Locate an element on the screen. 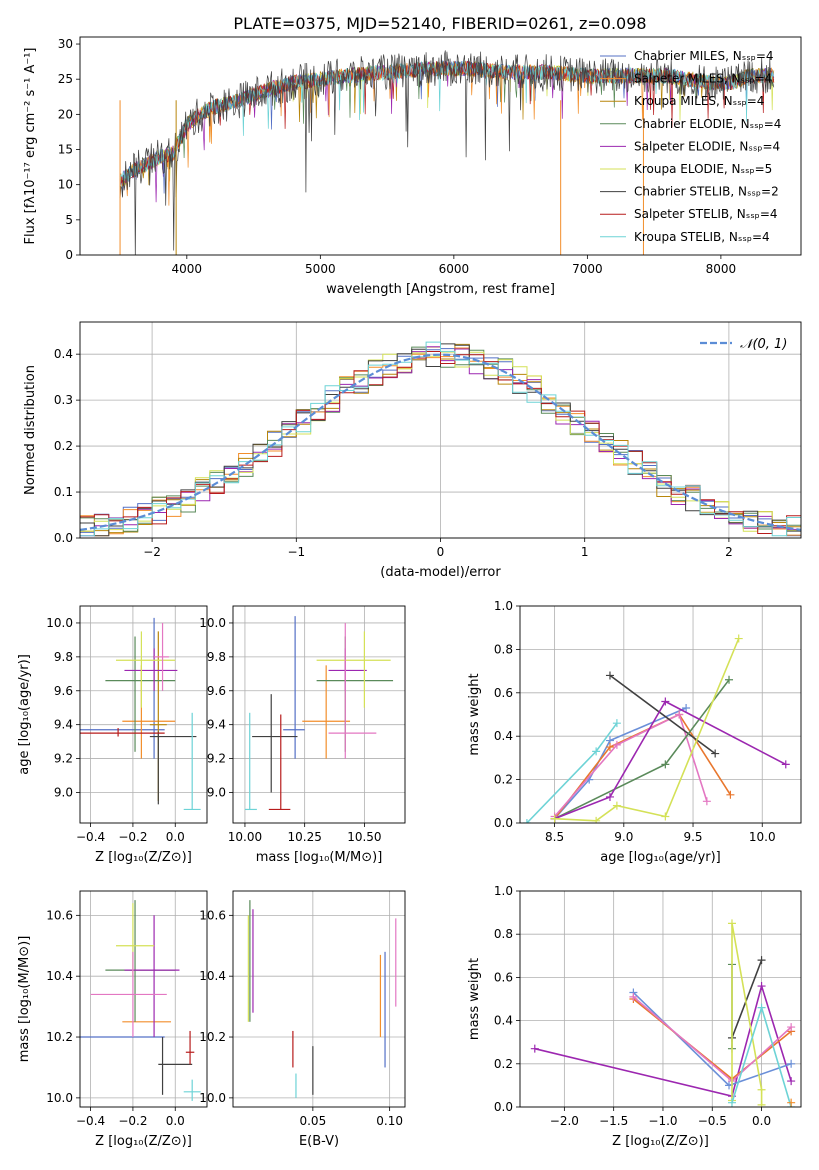 Image resolution: width=819 pixels, height=1170 pixels. tick-label-y: 0 is located at coordinates (69, 255).